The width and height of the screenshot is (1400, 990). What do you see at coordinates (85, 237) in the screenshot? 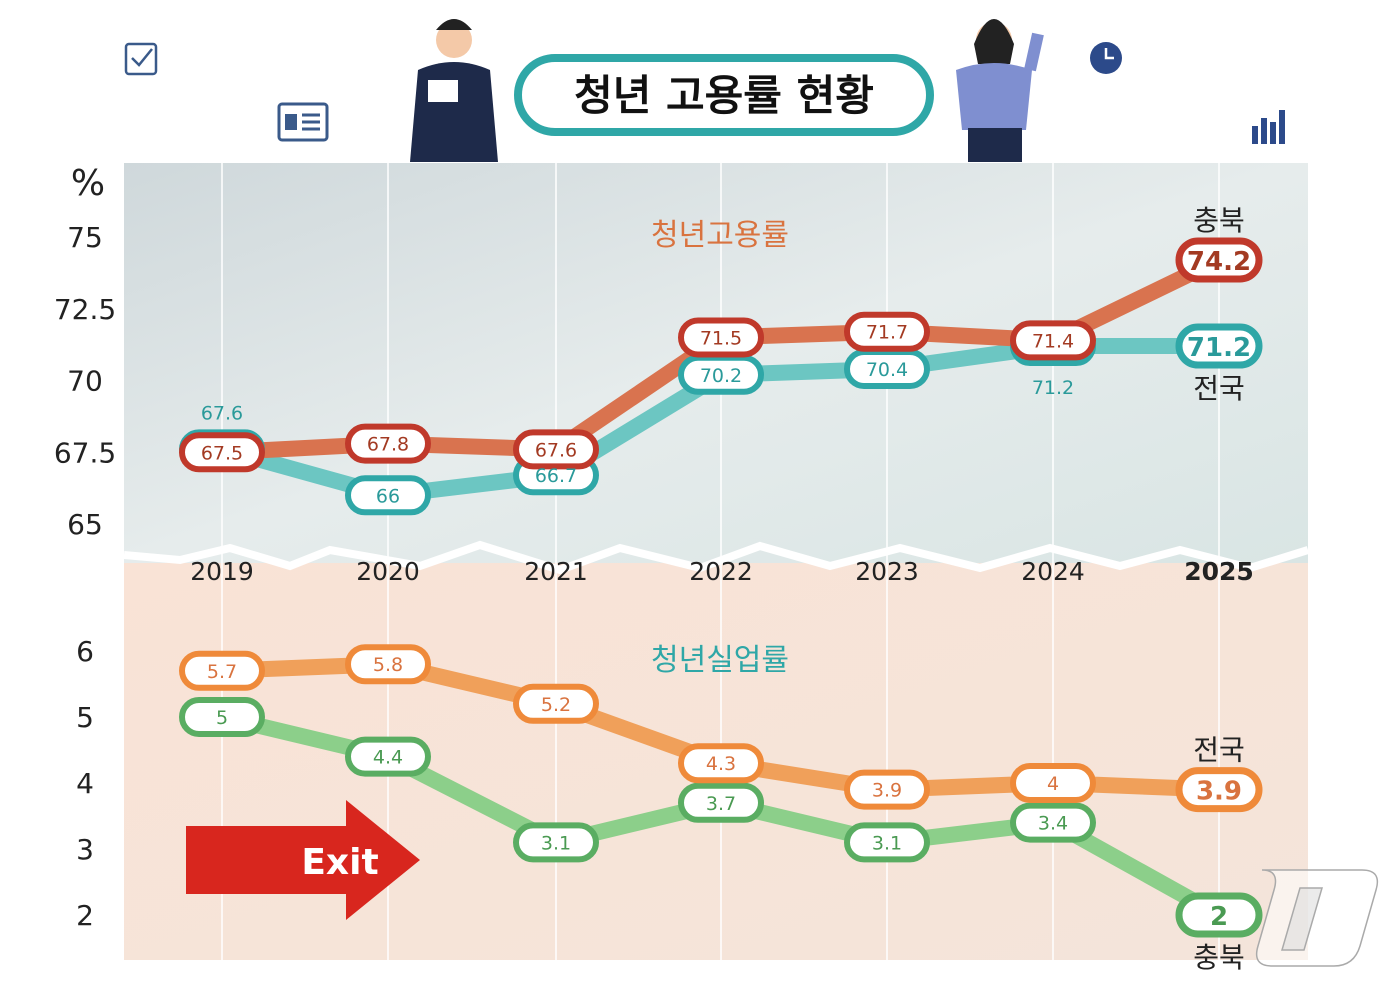
I see `y-tick-label: 75` at bounding box center [85, 237].